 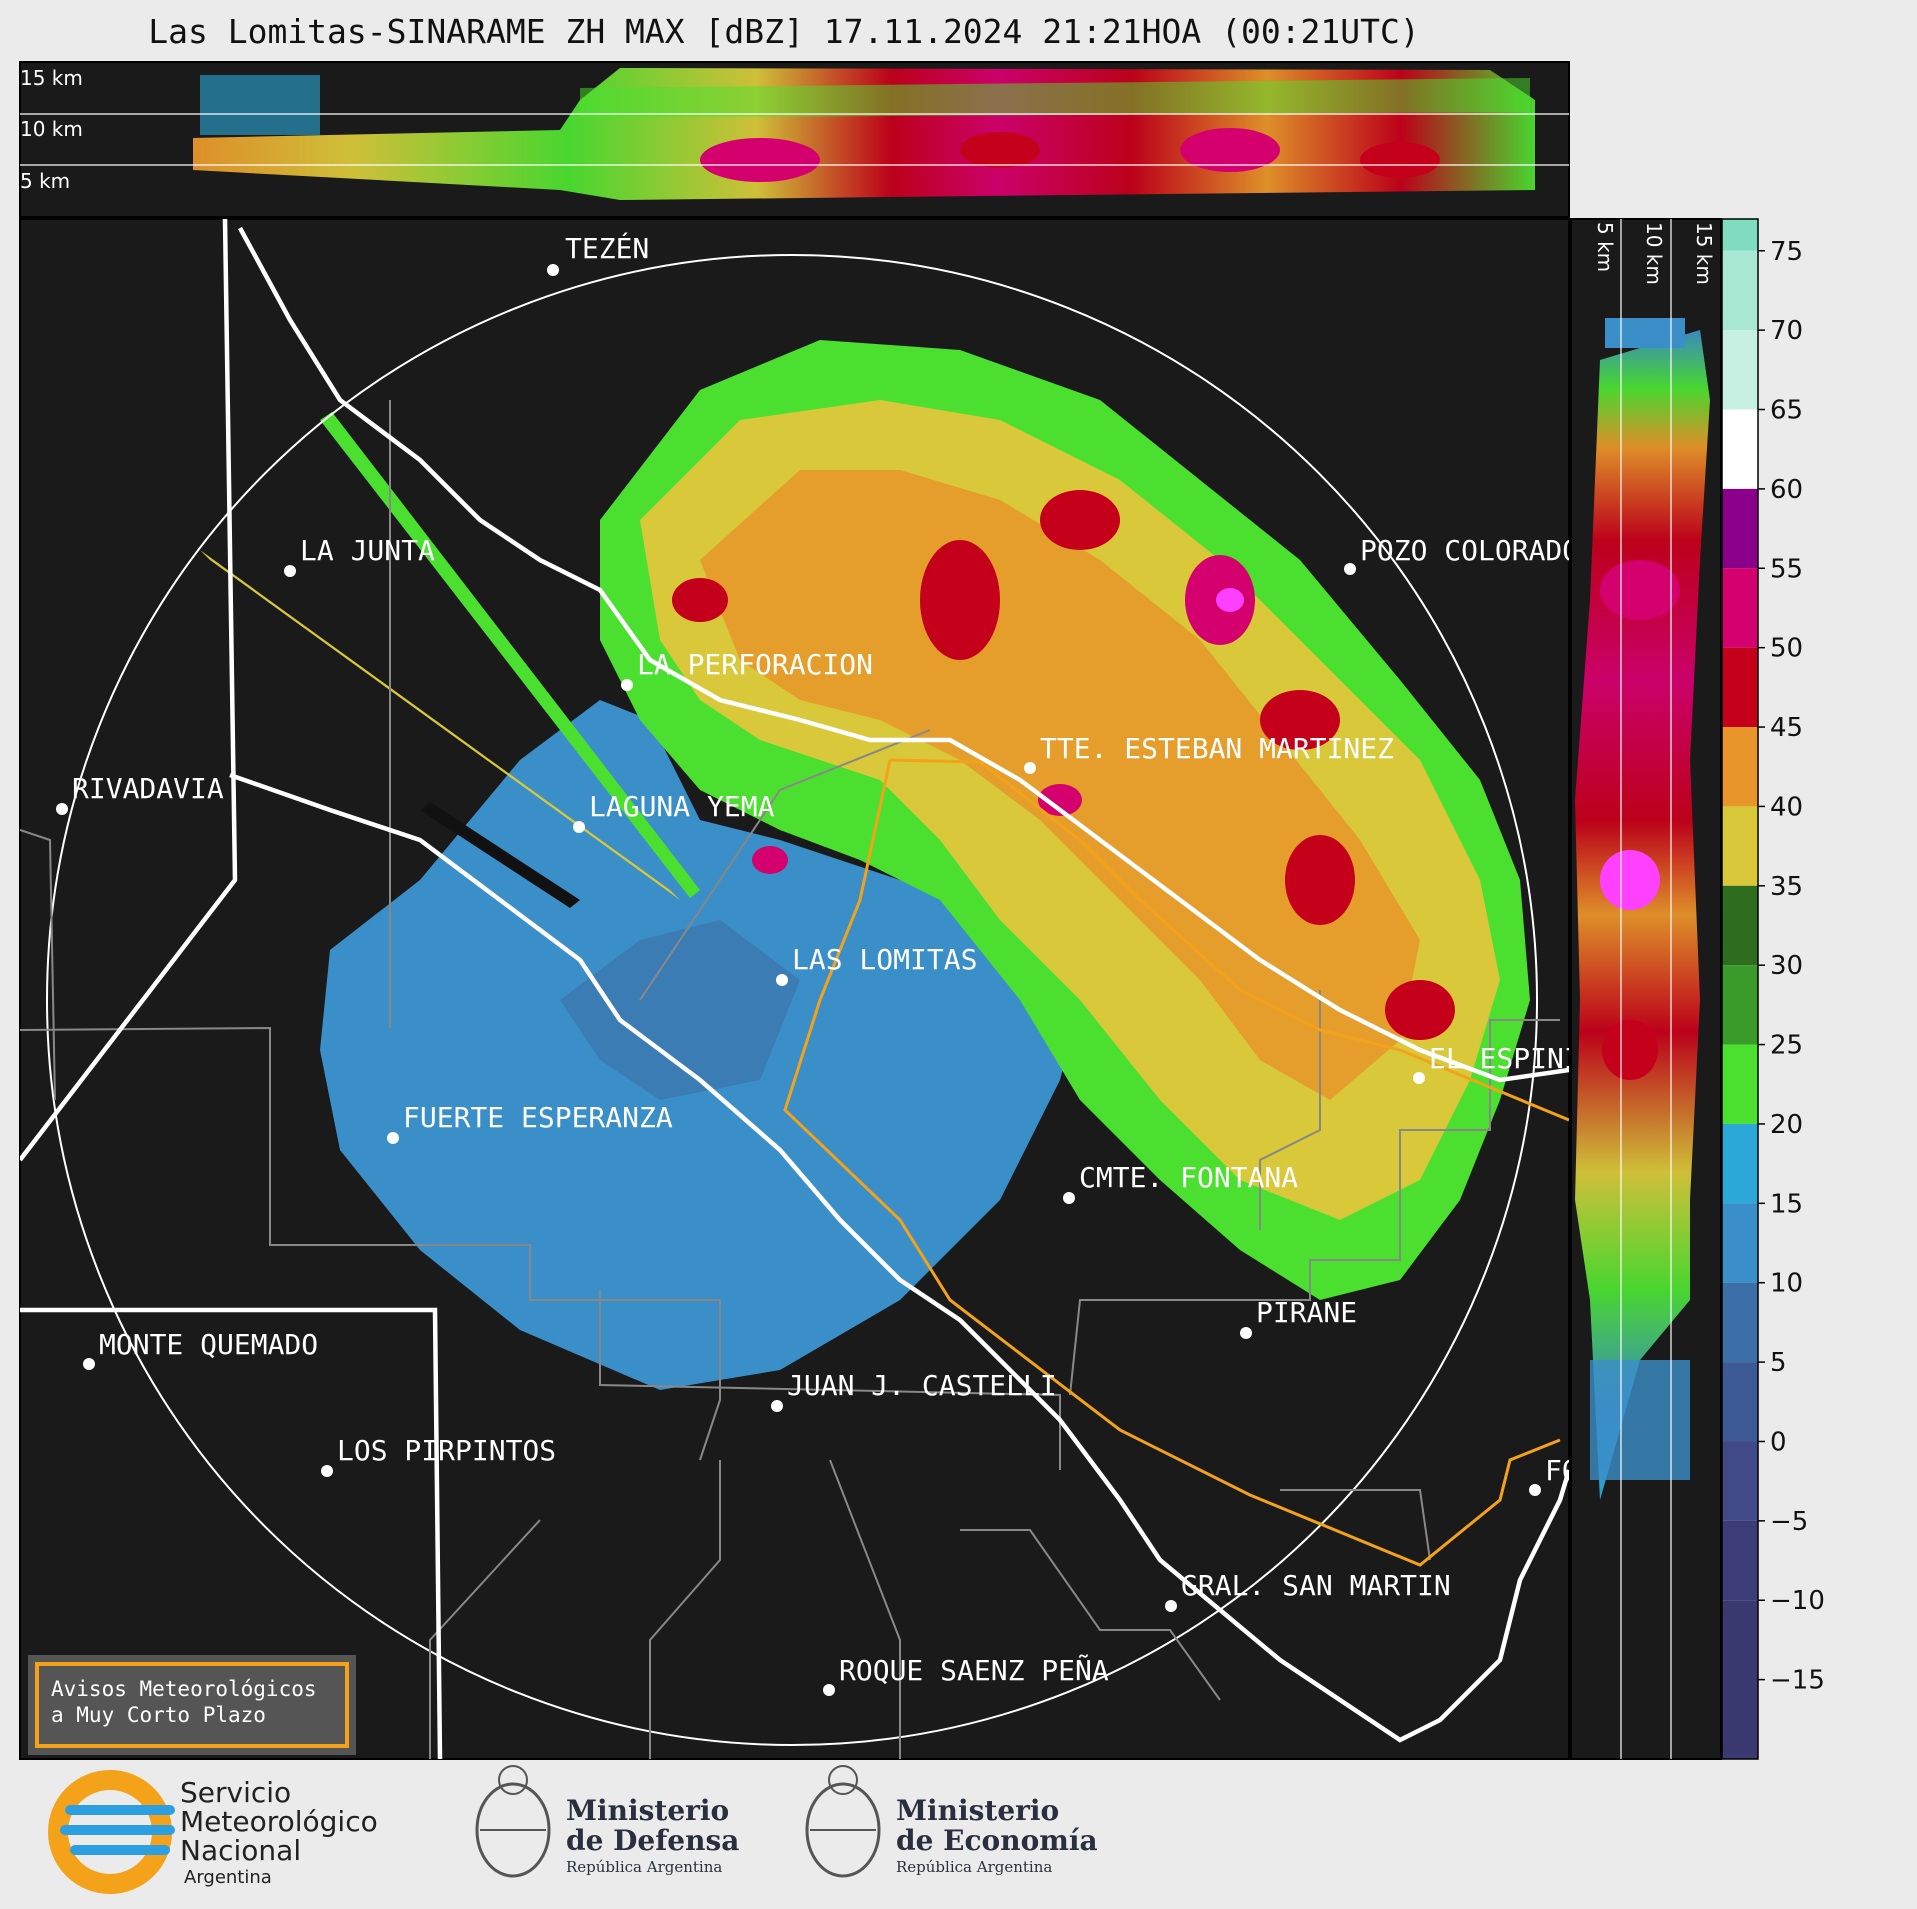 I want to click on place-label-rivadavia: RIVADAVIA, so click(x=148, y=788).